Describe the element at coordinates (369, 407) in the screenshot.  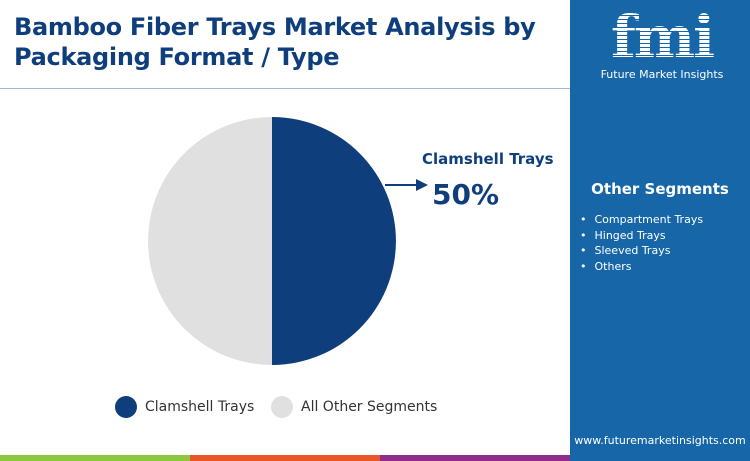
I see `legend-label: All Other Segments` at that location.